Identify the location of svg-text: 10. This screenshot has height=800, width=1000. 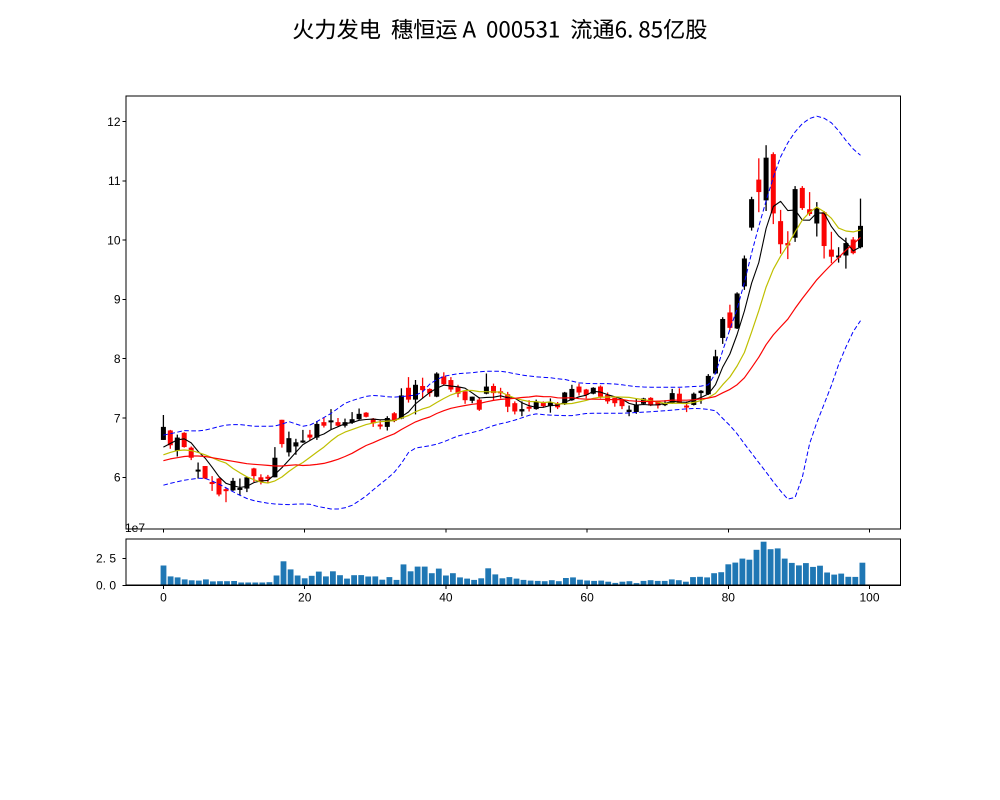
(114, 240).